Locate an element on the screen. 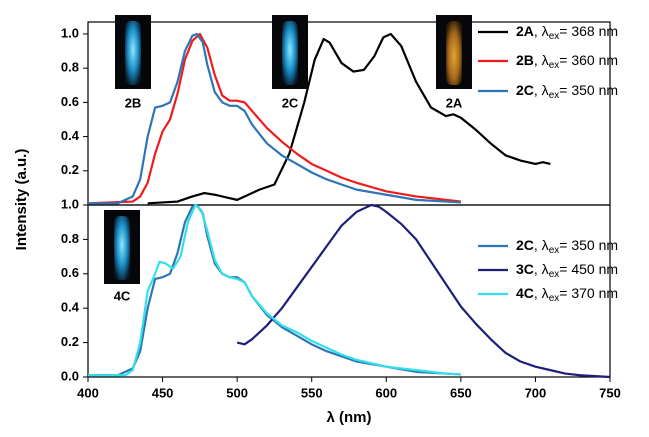 The height and width of the screenshot is (437, 649). legend-label: 4C, λex= 370 nm is located at coordinates (567, 294).